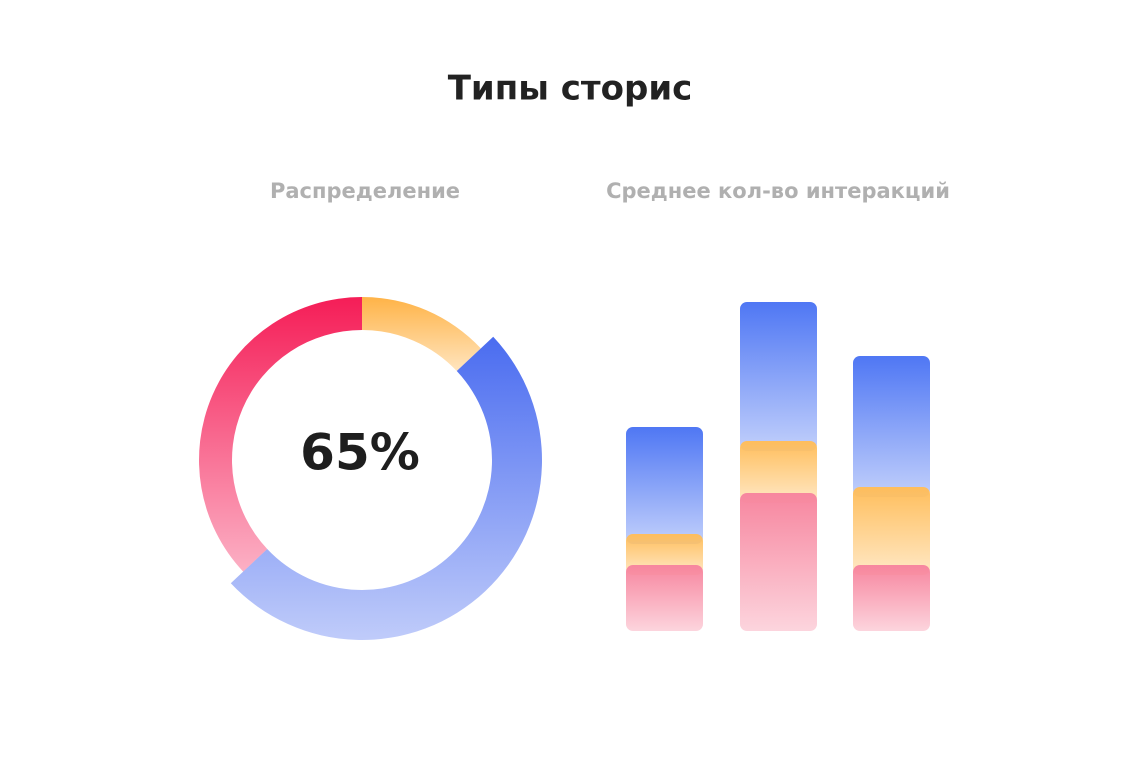 The width and height of the screenshot is (1140, 764). Describe the element at coordinates (570, 89) in the screenshot. I see `page-title: Типы сторис` at that location.